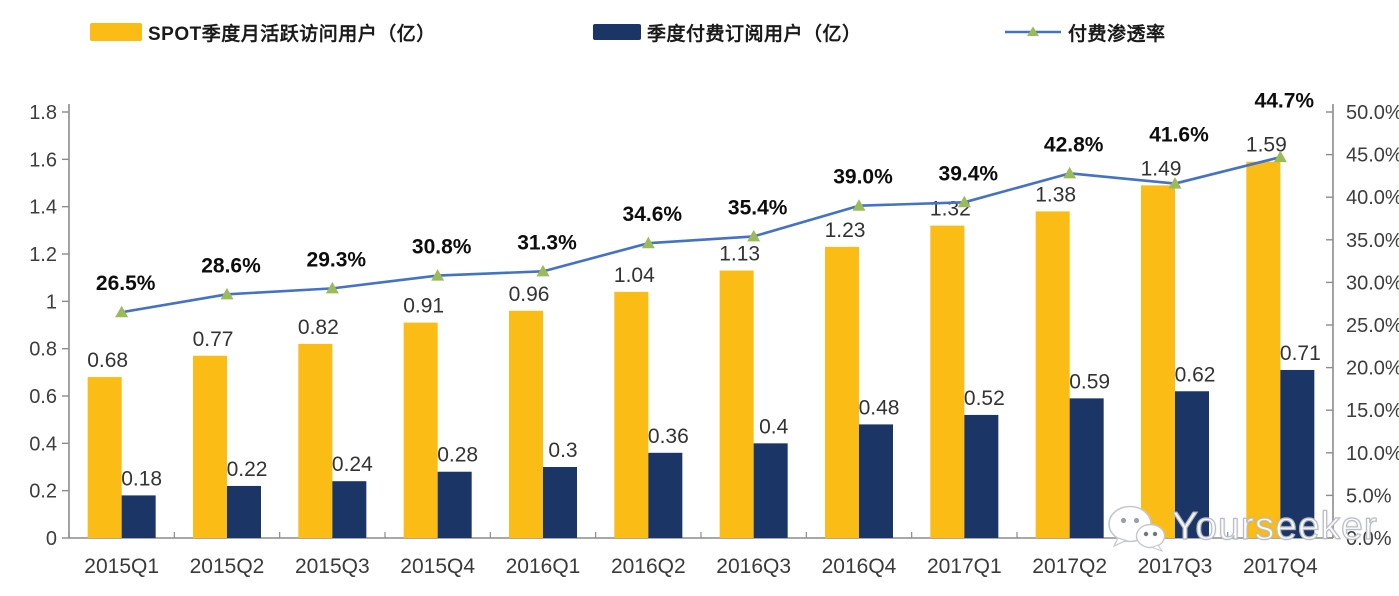  I want to click on legend-marker-penetration-icon, so click(1033, 32).